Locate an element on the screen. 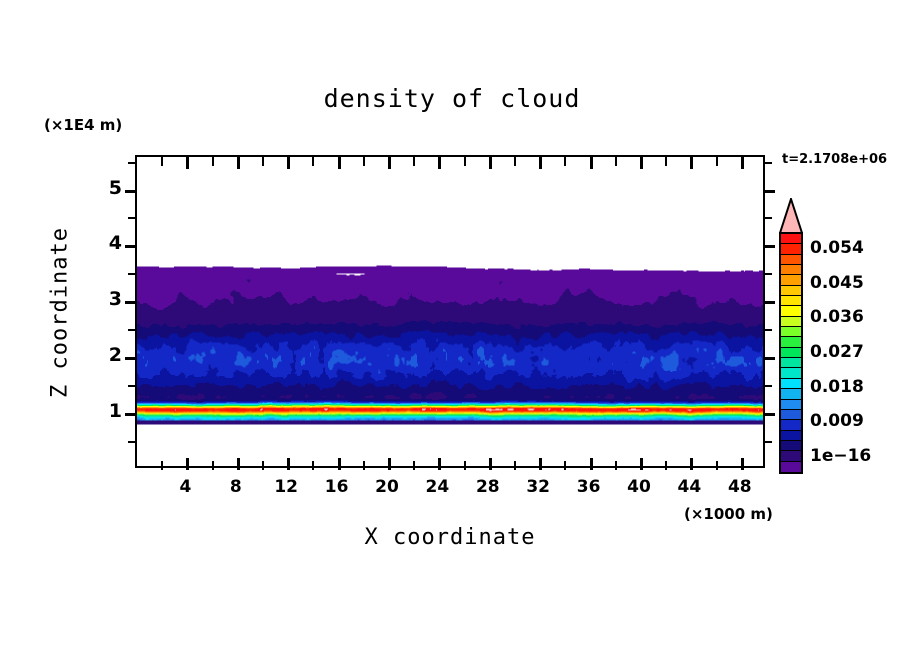 Image resolution: width=904 pixels, height=654 pixels. x-tick-label: 36 is located at coordinates (588, 487).